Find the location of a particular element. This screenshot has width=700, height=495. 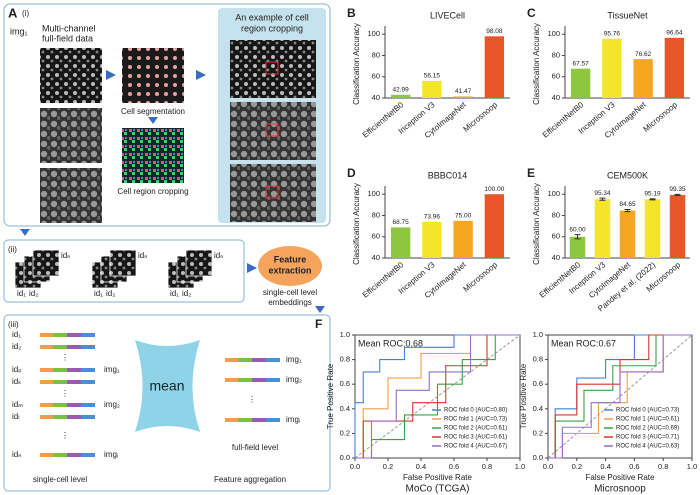

legend-label: ROC fold 0 (AUC=0.80) is located at coordinates (475, 411).